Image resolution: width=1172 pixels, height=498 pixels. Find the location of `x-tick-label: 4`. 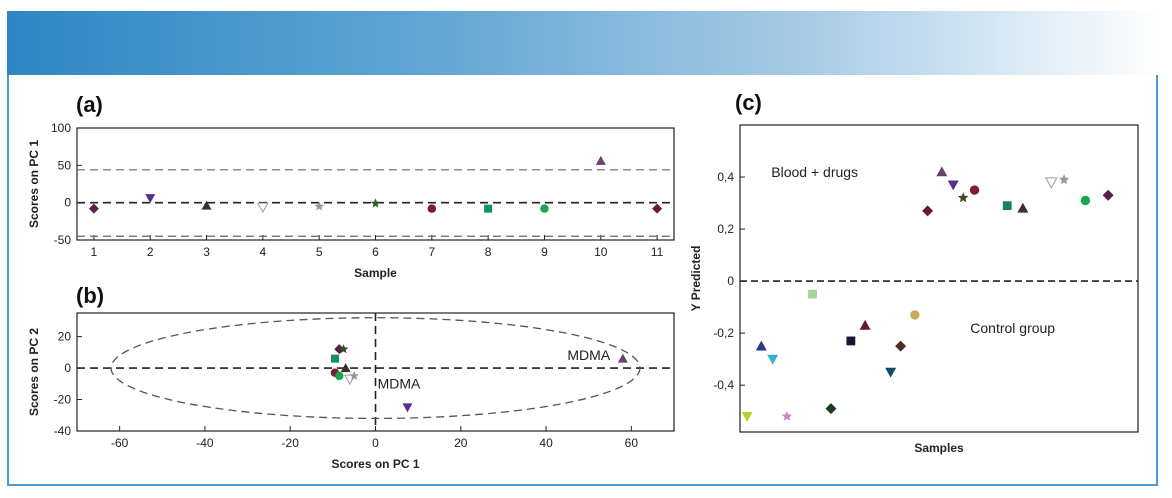

x-tick-label: 4 is located at coordinates (263, 252).